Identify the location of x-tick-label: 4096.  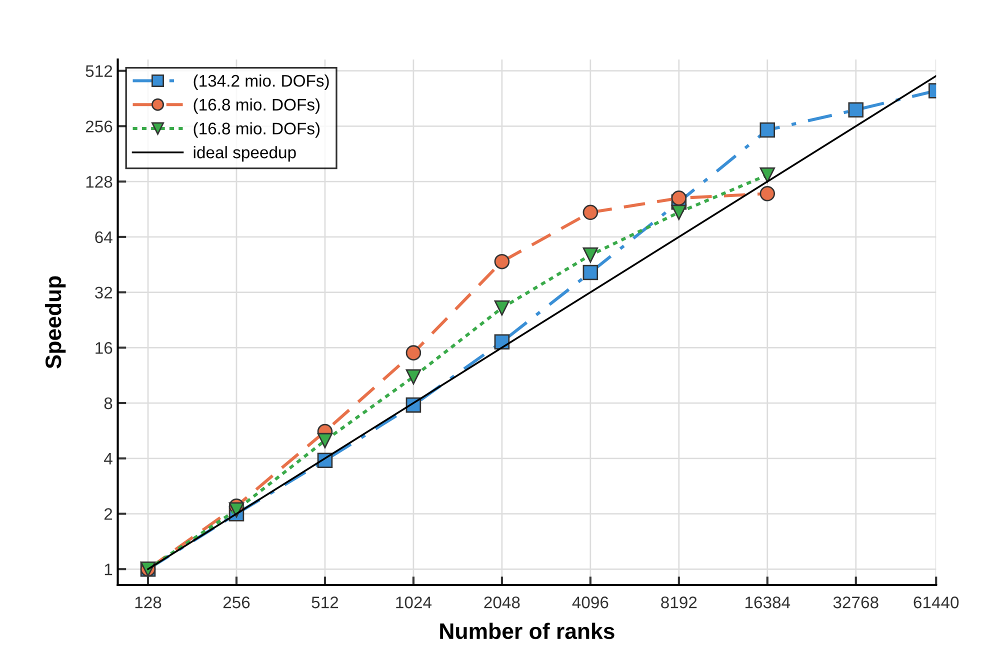
(590, 602).